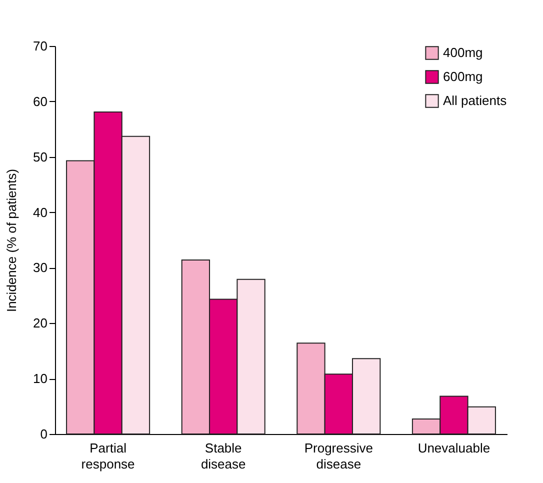 The image size is (543, 483). What do you see at coordinates (475, 100) in the screenshot?
I see `legend-label: All patients` at bounding box center [475, 100].